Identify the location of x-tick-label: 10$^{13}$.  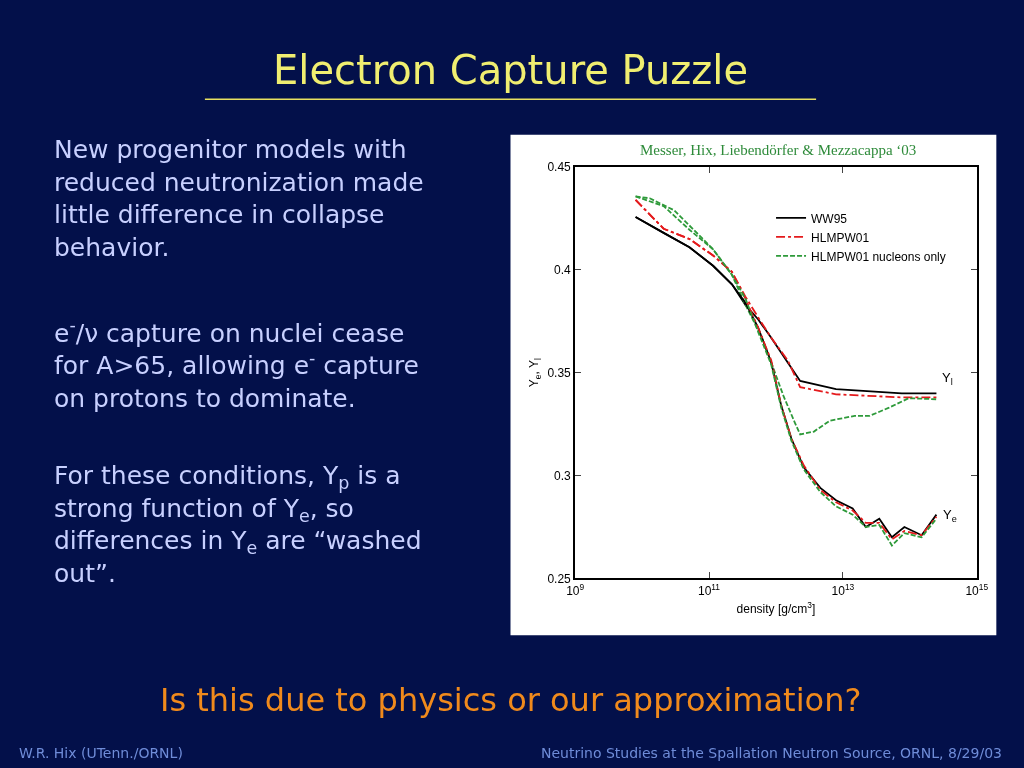
(843, 589).